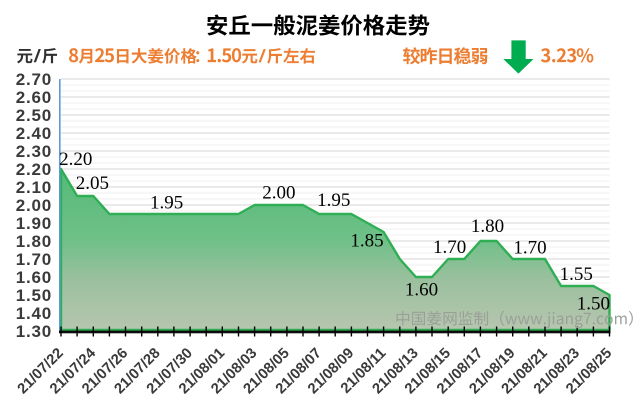 The width and height of the screenshot is (640, 410). Describe the element at coordinates (92, 183) in the screenshot. I see `svg-text: 2.05` at that location.